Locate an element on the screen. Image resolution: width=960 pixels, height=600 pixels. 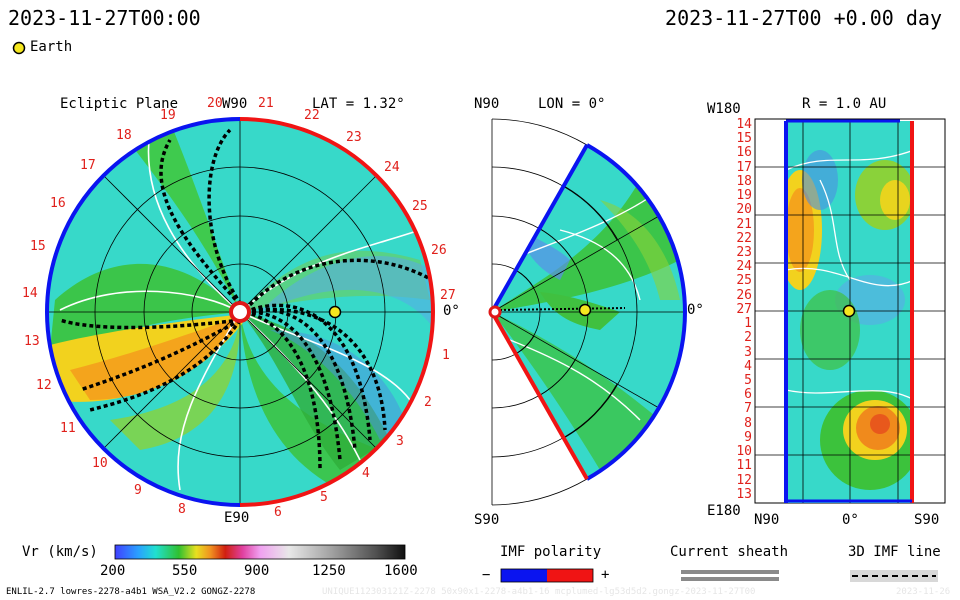
map-y-label: 7 is located at coordinates (748, 408).